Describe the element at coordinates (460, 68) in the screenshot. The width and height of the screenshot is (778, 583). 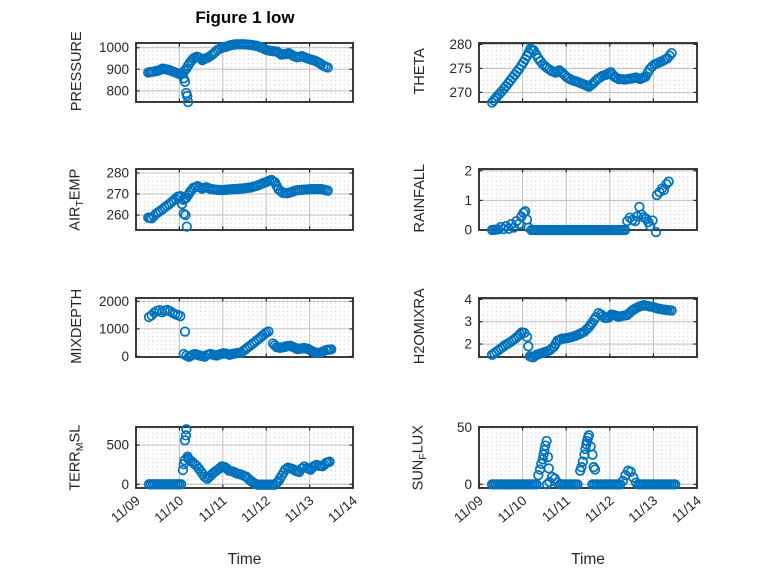
I see `y-tick-label: 275` at that location.